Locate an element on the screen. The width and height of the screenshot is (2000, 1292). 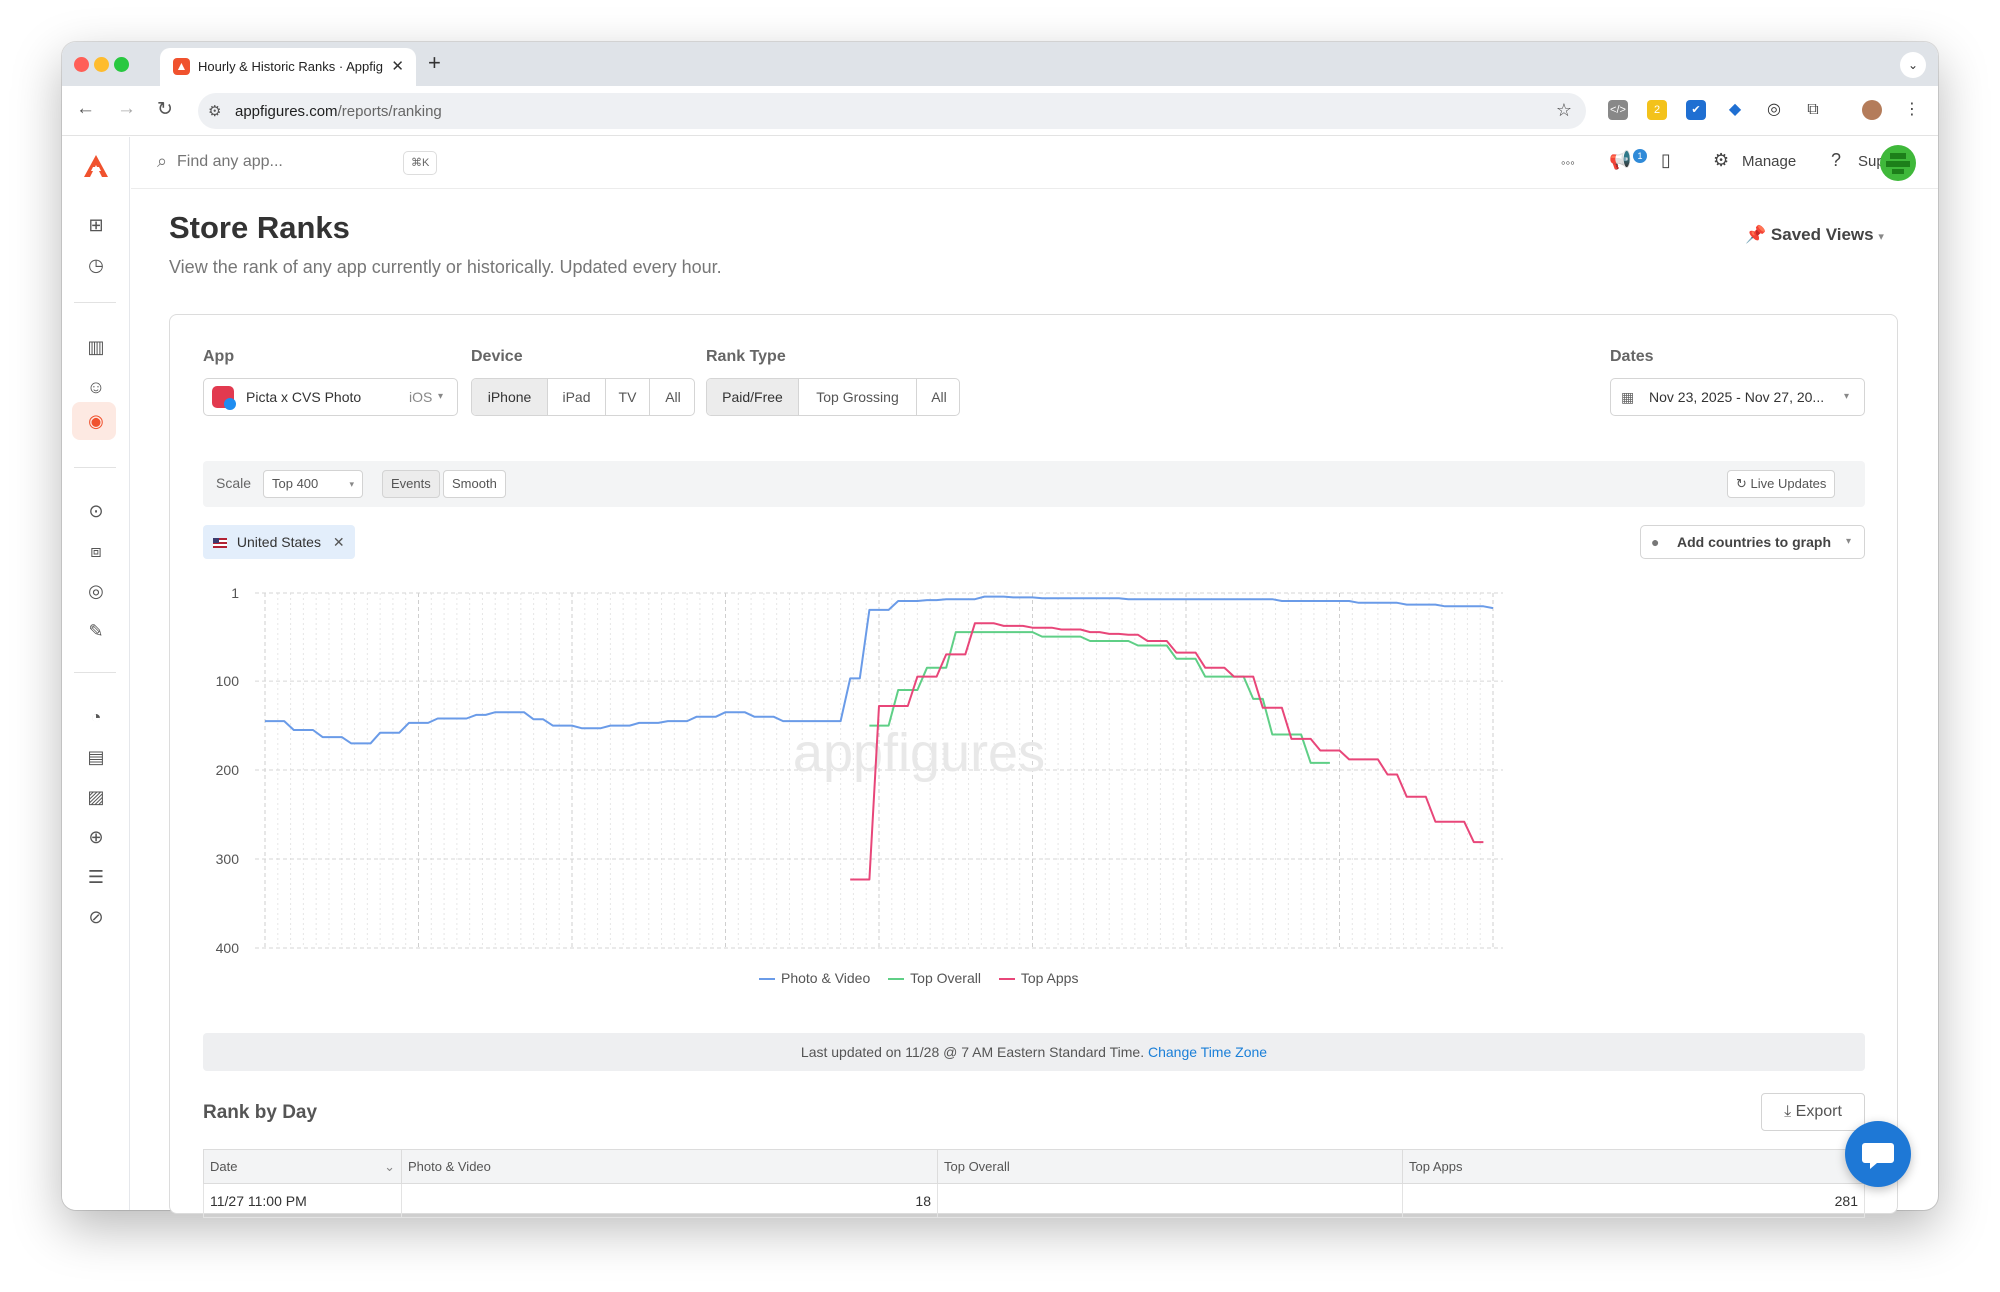
y-tick-label: 300 is located at coordinates (228, 859).